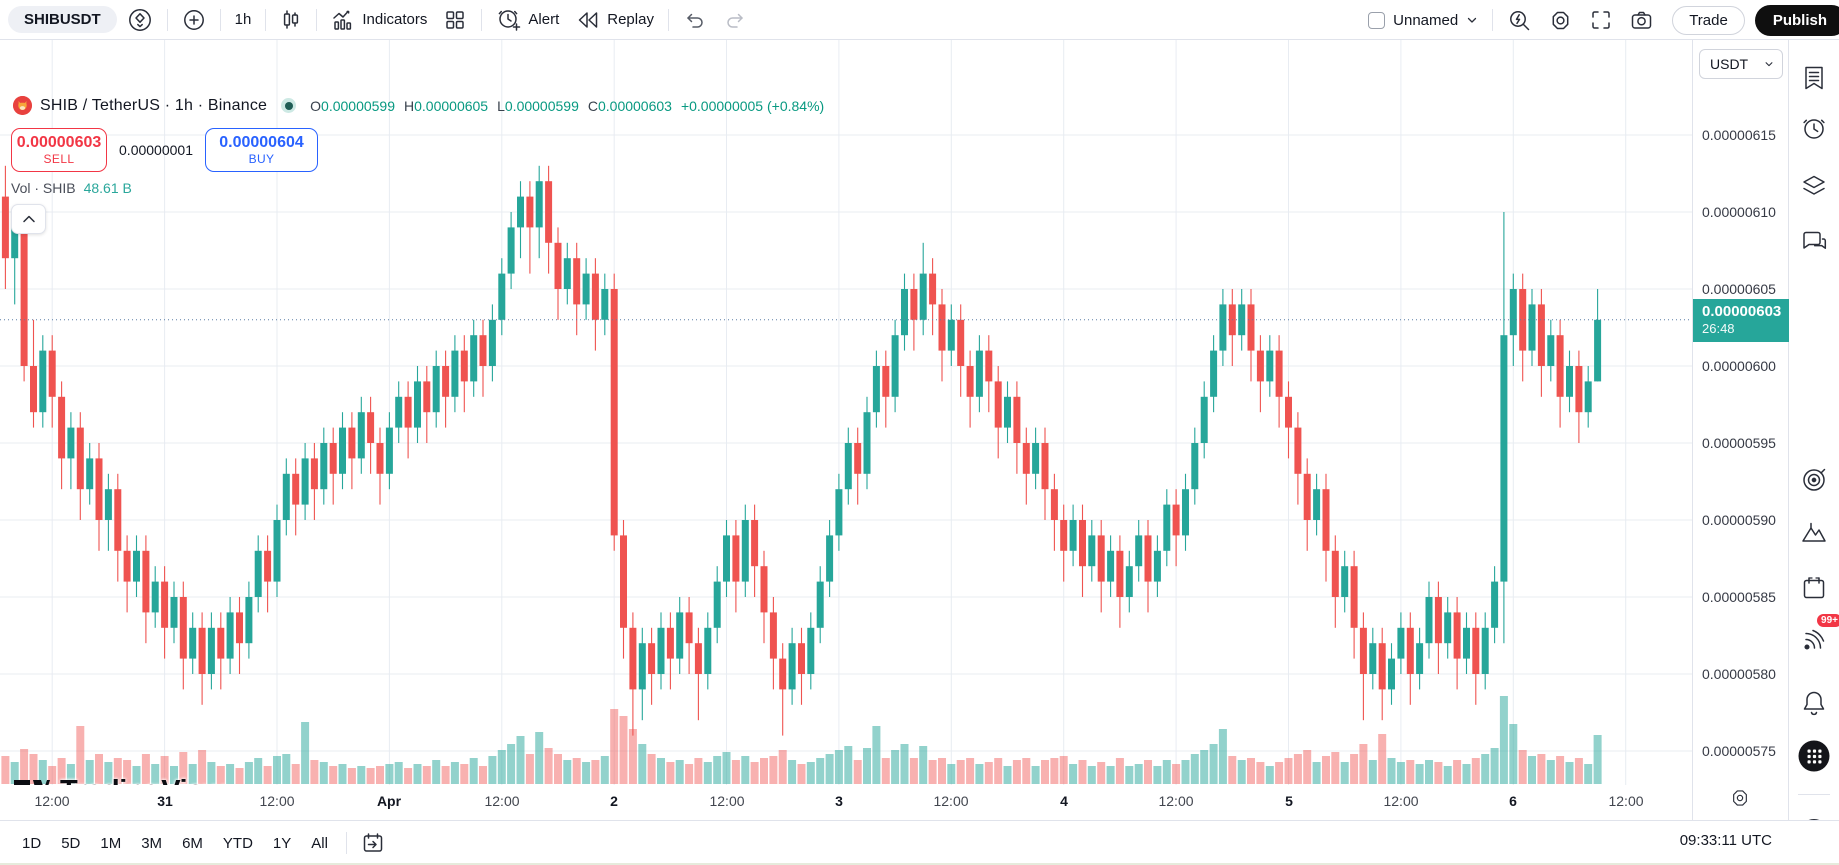 This screenshot has height=865, width=1839. Describe the element at coordinates (1739, 751) in the screenshot. I see `price-axis-label: 0.00000575` at that location.